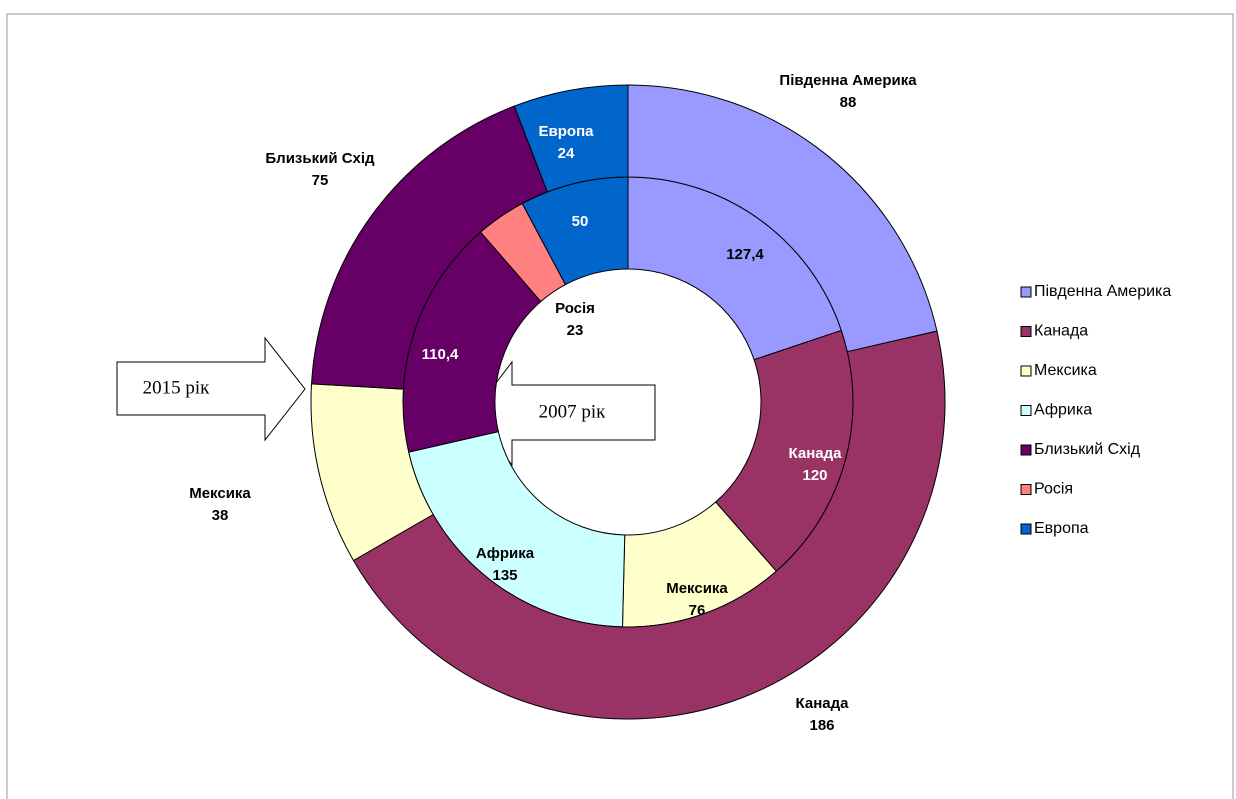 Image resolution: width=1236 pixels, height=799 pixels. I want to click on data-label: 110,4, so click(440, 354).